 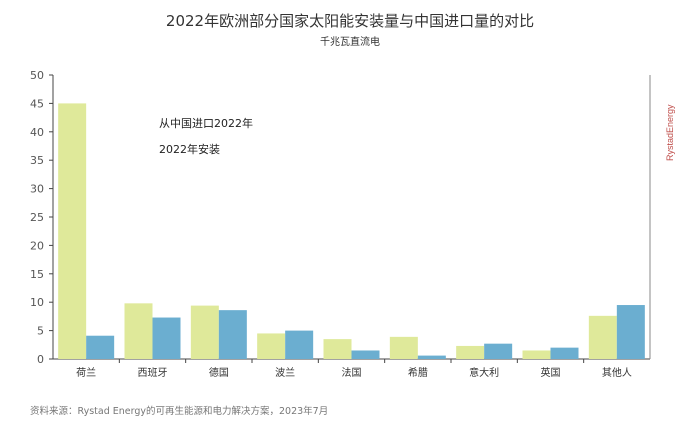 What do you see at coordinates (37, 217) in the screenshot?
I see `y-tick-label: 25` at bounding box center [37, 217].